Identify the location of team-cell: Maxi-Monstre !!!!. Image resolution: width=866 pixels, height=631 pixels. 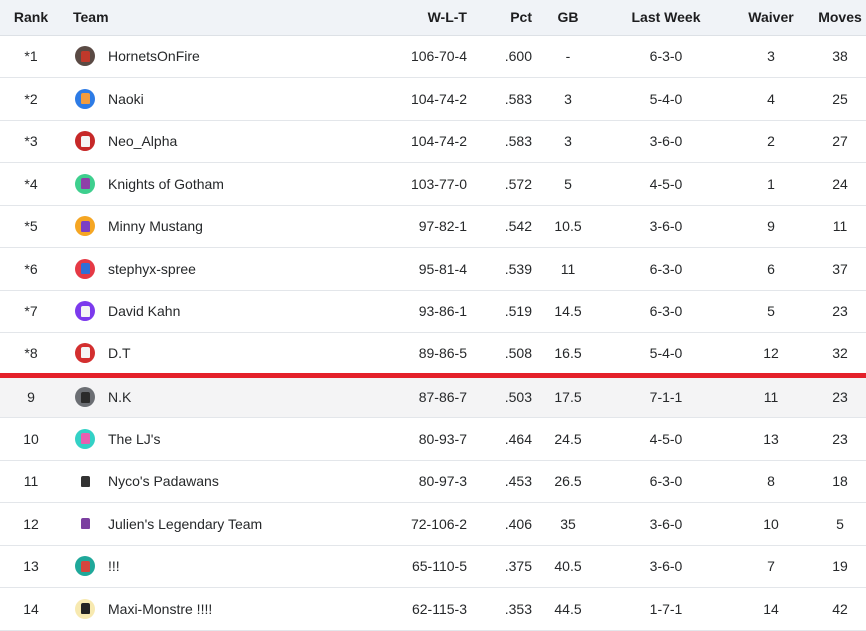
(213, 608).